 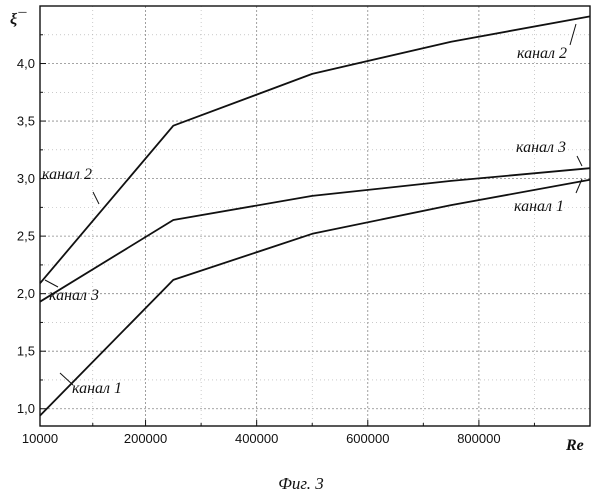 I want to click on x-tick-label: 10000, so click(x=40, y=438).